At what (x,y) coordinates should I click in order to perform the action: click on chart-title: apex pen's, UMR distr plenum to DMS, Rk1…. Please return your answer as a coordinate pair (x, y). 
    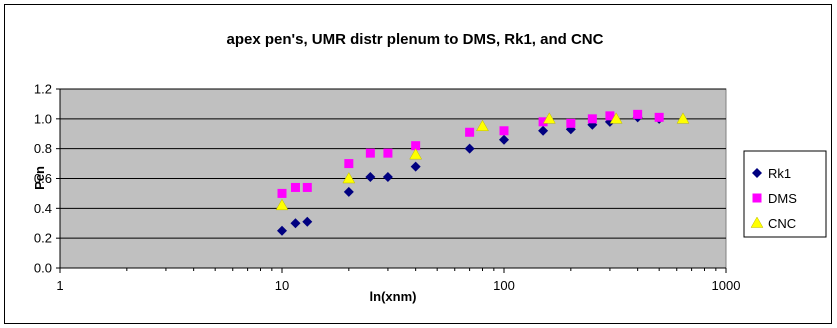
    Looking at the image, I should click on (415, 39).